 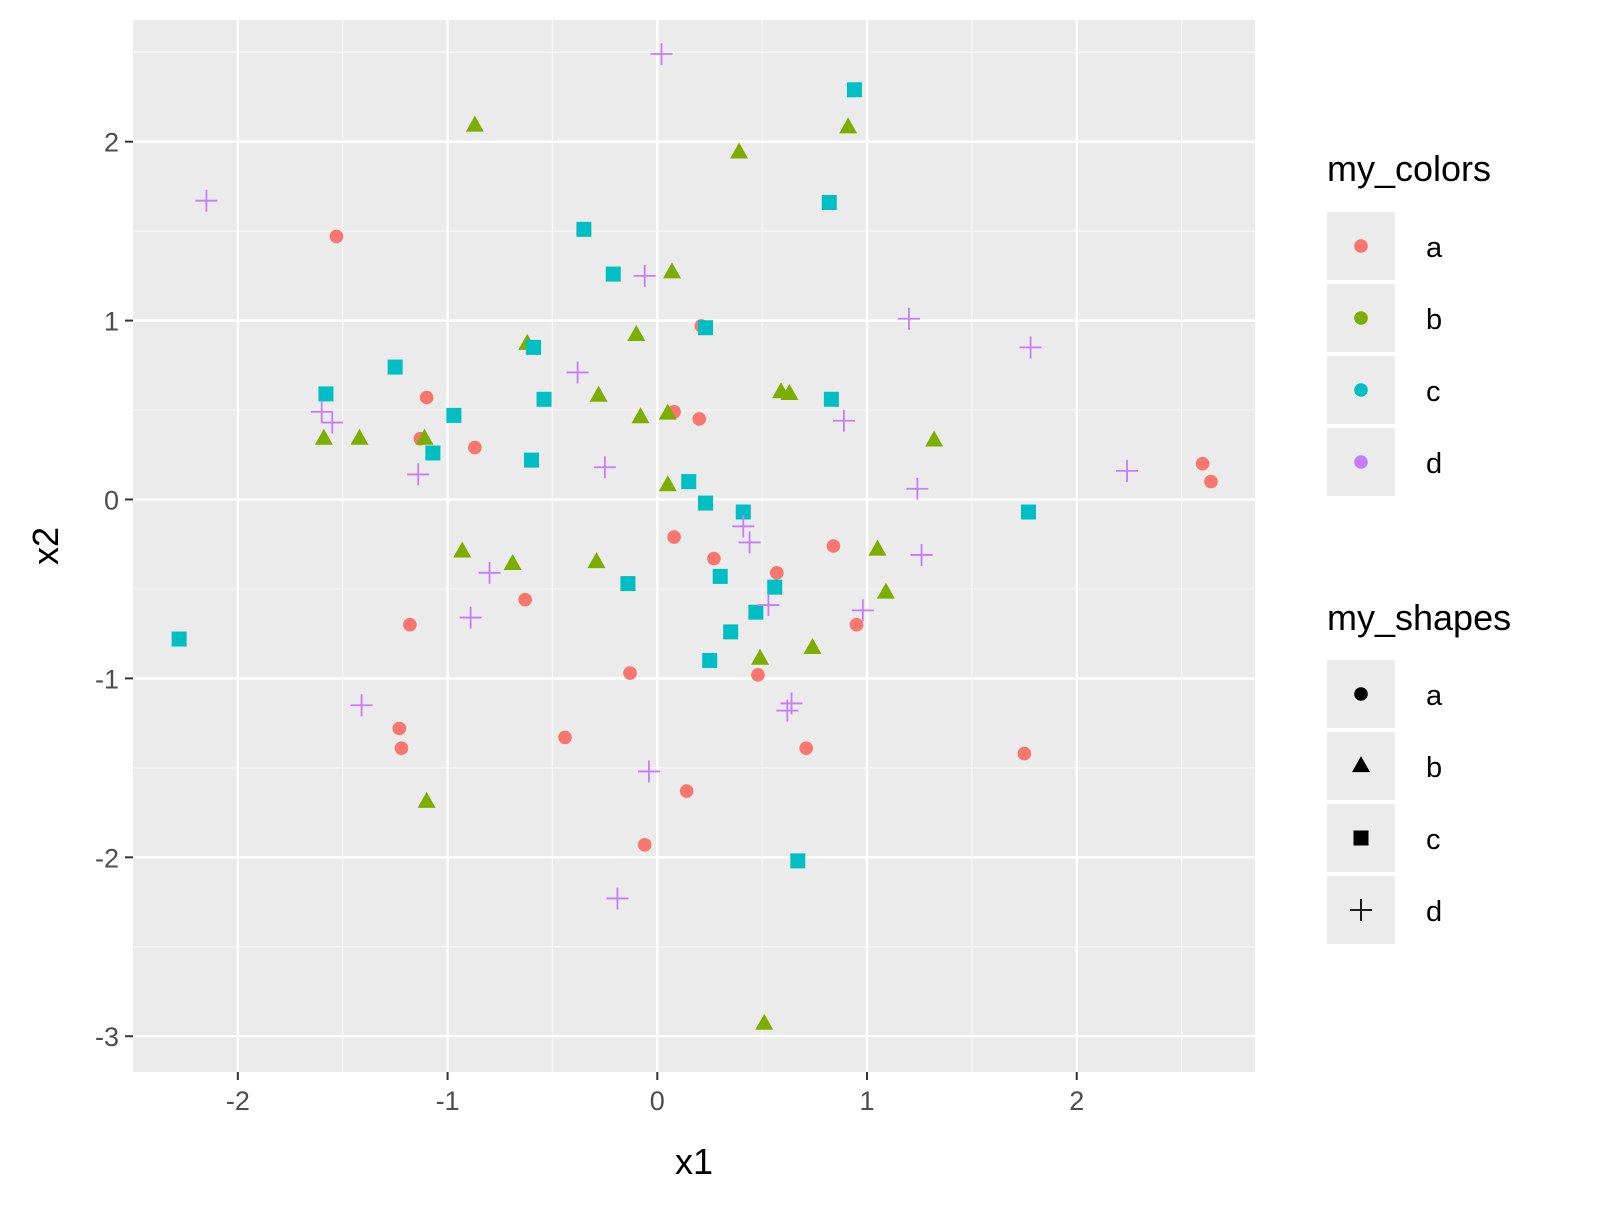 I want to click on x-axis-ticks: -2 -1 0 1 2, so click(x=655, y=1094).